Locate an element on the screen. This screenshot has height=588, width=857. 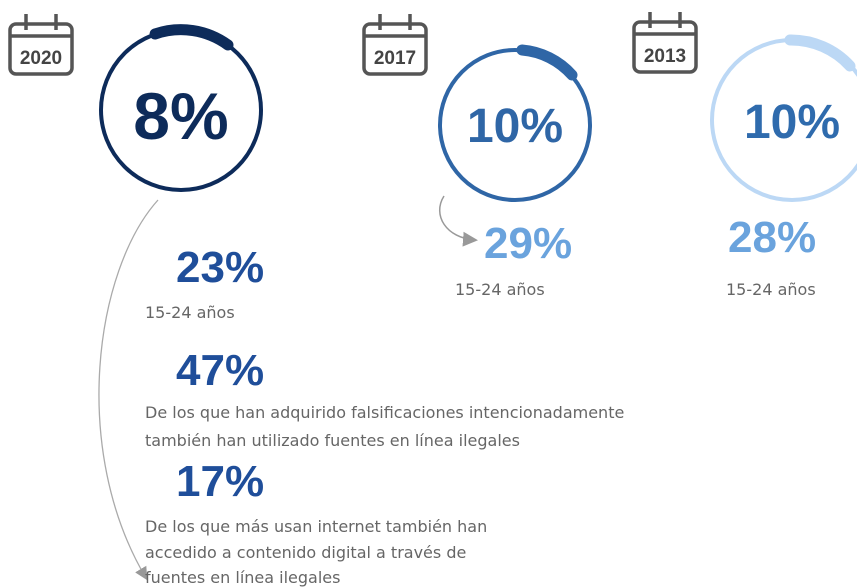
year: 2013 is located at coordinates (665, 56).